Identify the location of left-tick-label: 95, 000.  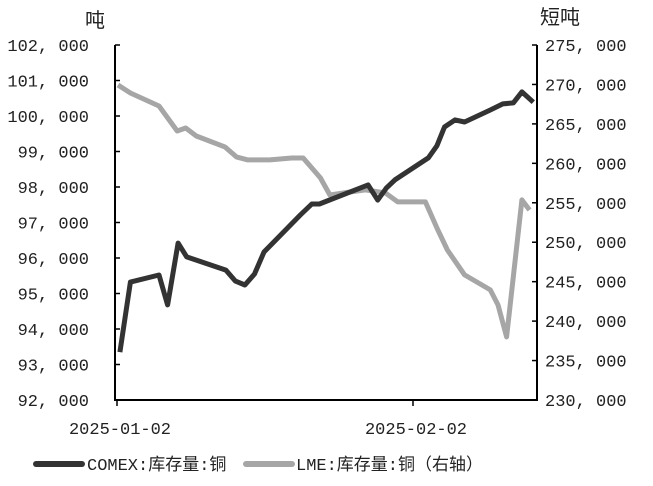
(53, 296).